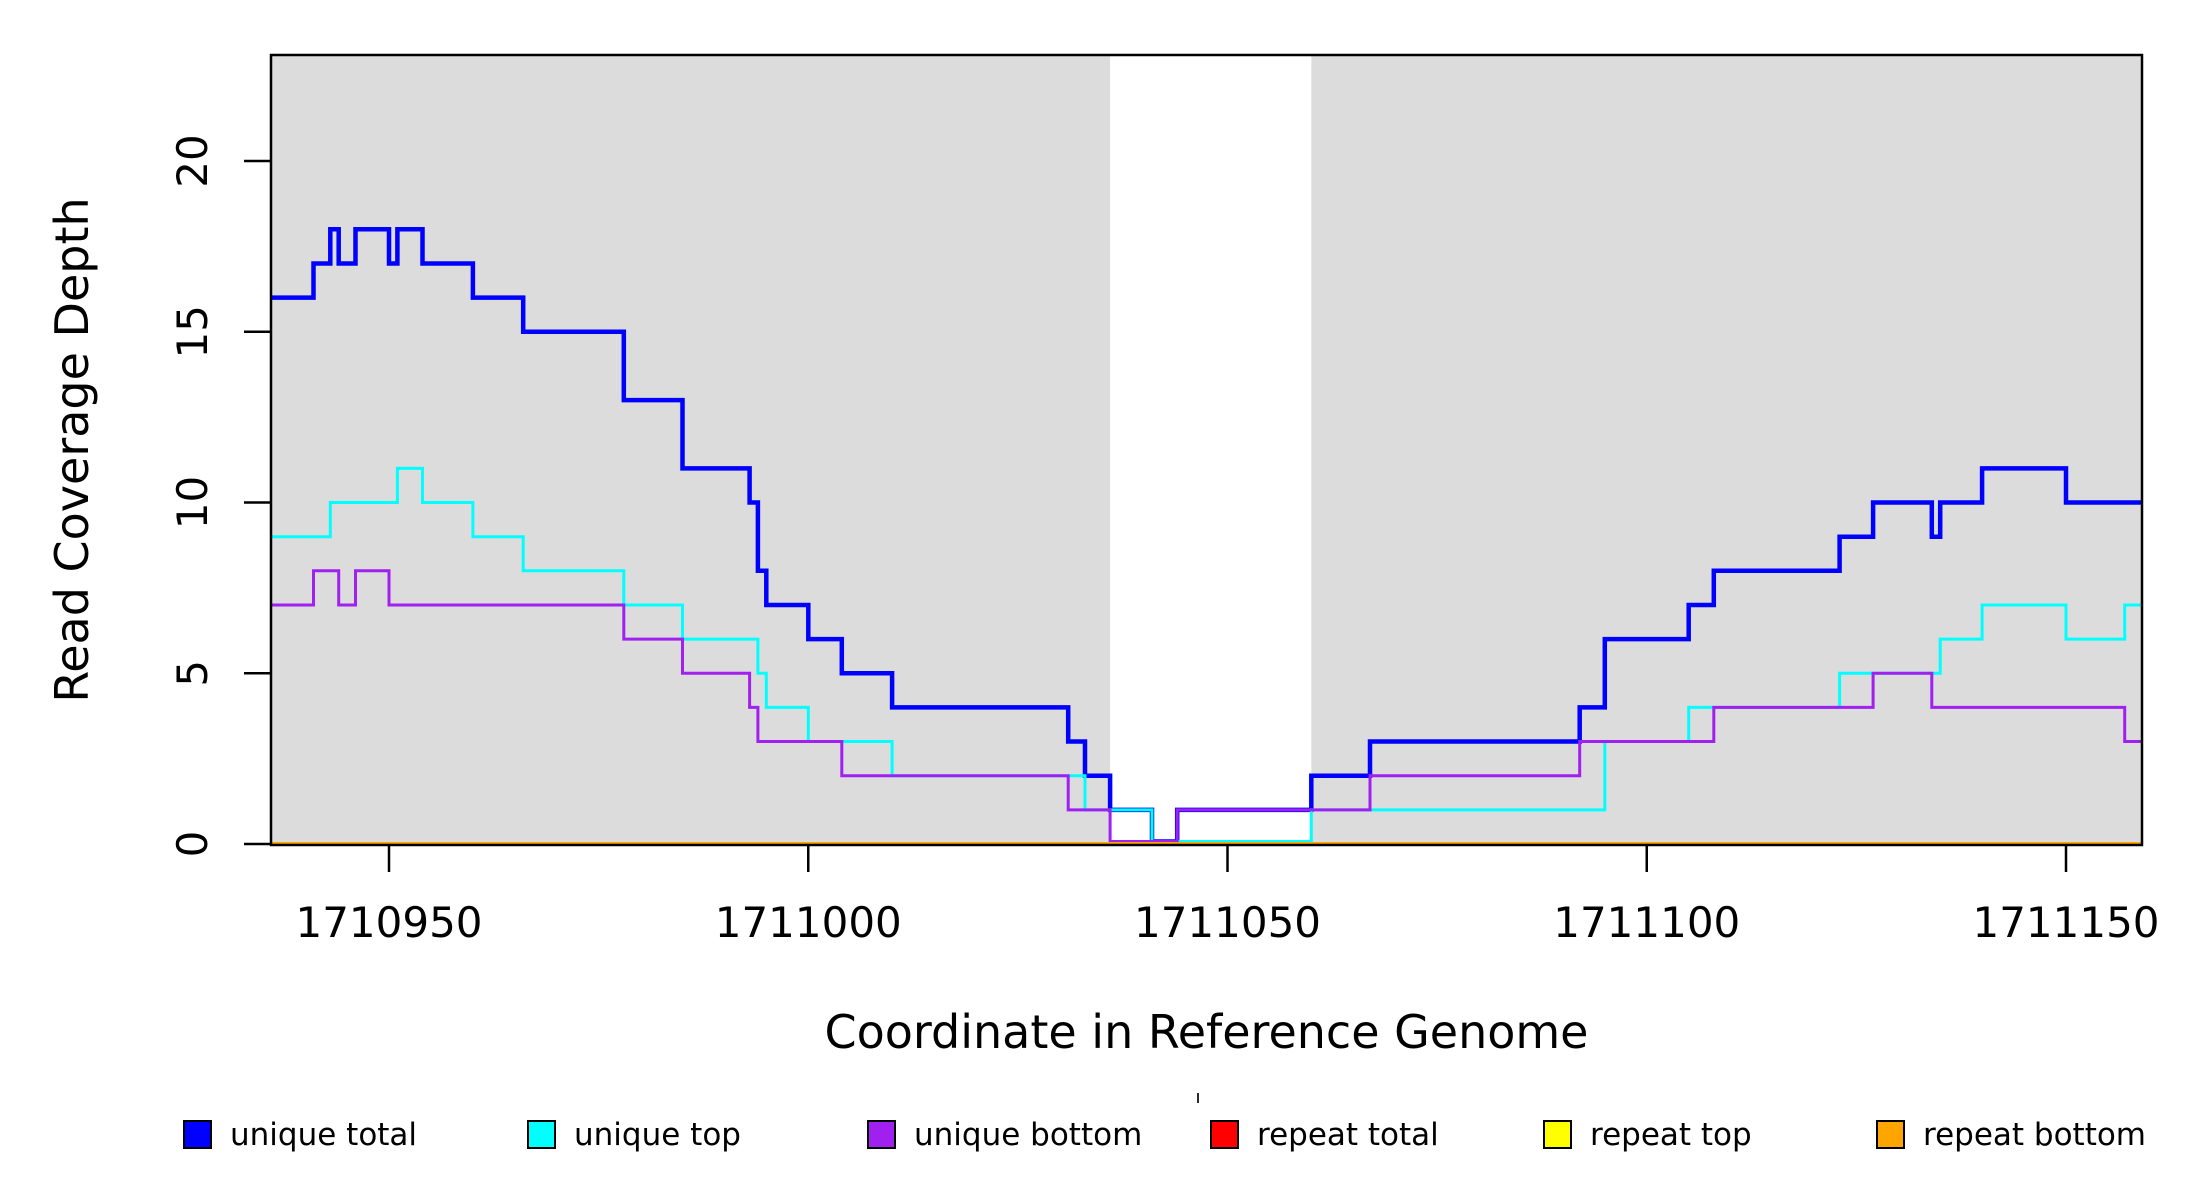 This screenshot has height=1200, width=2200. Describe the element at coordinates (881, 1134) in the screenshot. I see `legend-swatch-unique-bottom` at that location.